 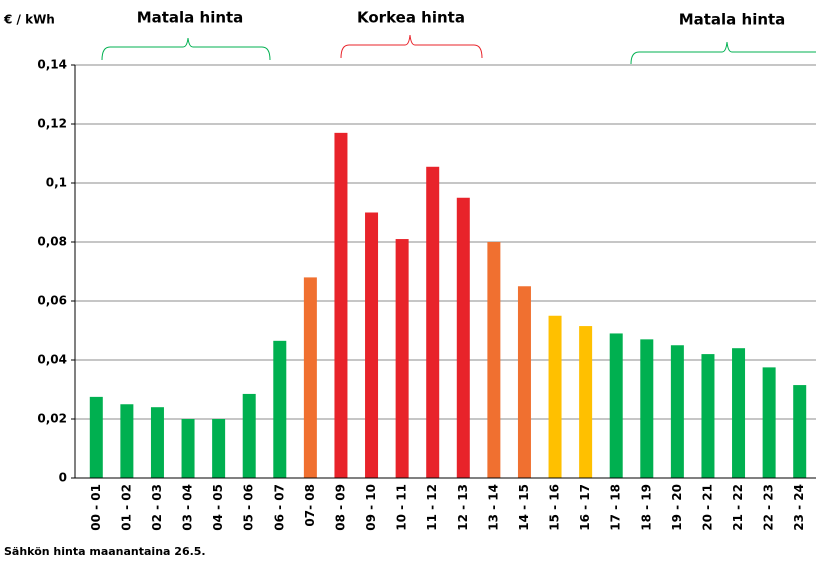 What do you see at coordinates (646, 507) in the screenshot?
I see `x-tick-label: 18 - 19` at bounding box center [646, 507].